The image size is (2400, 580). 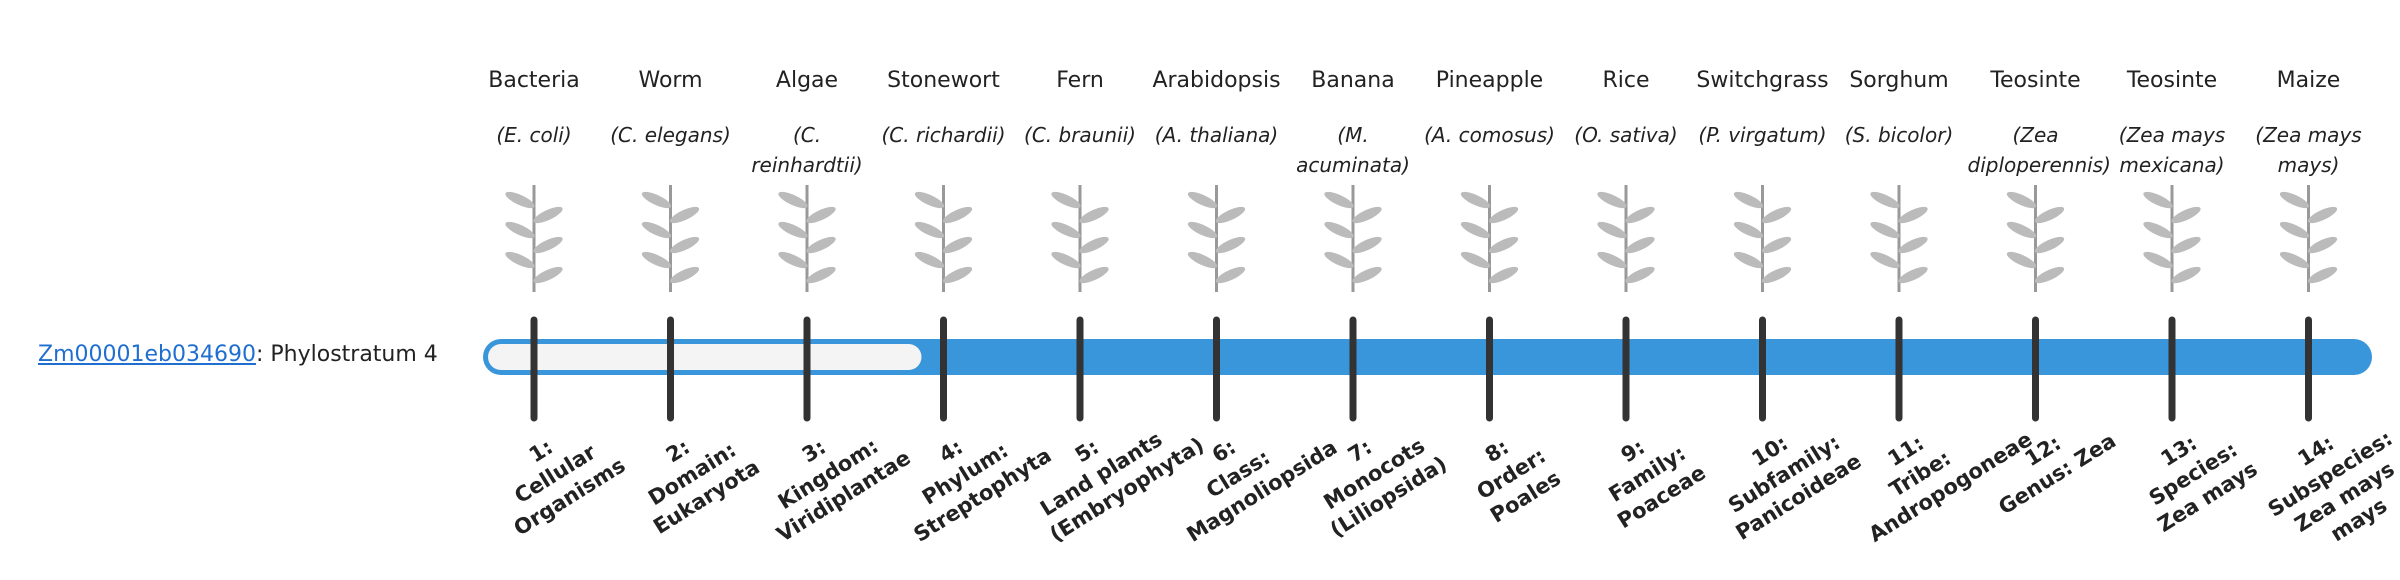 What do you see at coordinates (1353, 150) in the screenshot?
I see `organism-species: (M. acuminata)` at bounding box center [1353, 150].